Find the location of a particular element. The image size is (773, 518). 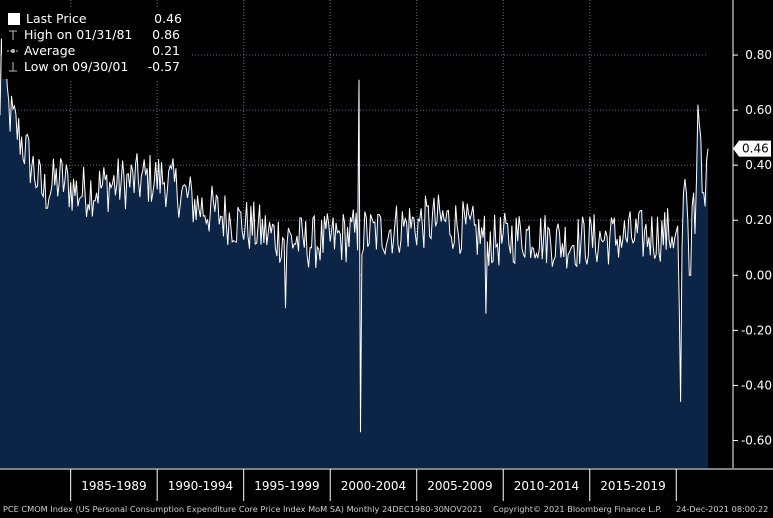

legend-item-average: Average 0.21 is located at coordinates (94, 51).